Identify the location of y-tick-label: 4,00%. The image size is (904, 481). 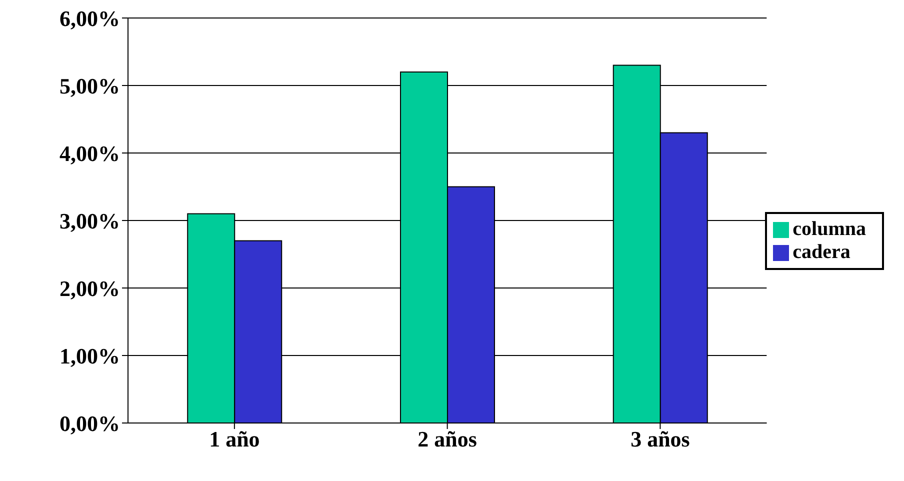
(90, 153).